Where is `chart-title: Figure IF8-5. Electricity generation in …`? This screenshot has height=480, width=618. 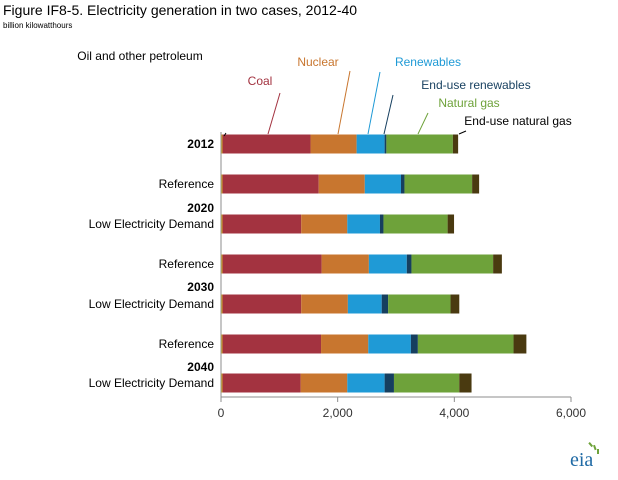
chart-title: Figure IF8-5. Electricity generation in … is located at coordinates (180, 10).